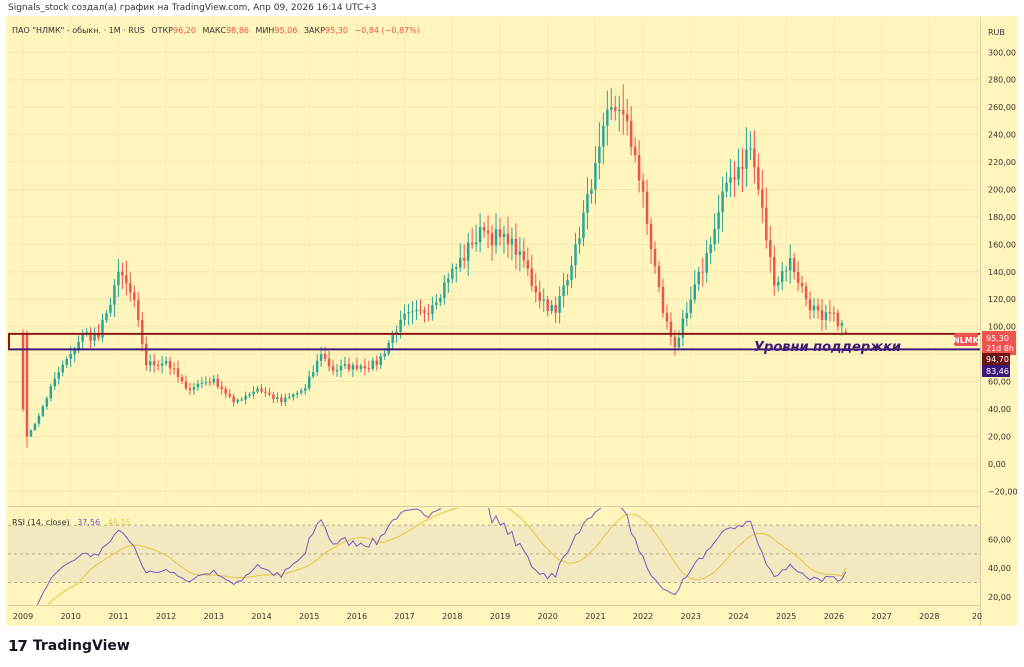 Image resolution: width=1024 pixels, height=667 pixels. What do you see at coordinates (827, 347) in the screenshot?
I see `support-levels-annotation: Уровни поддержки` at bounding box center [827, 347].